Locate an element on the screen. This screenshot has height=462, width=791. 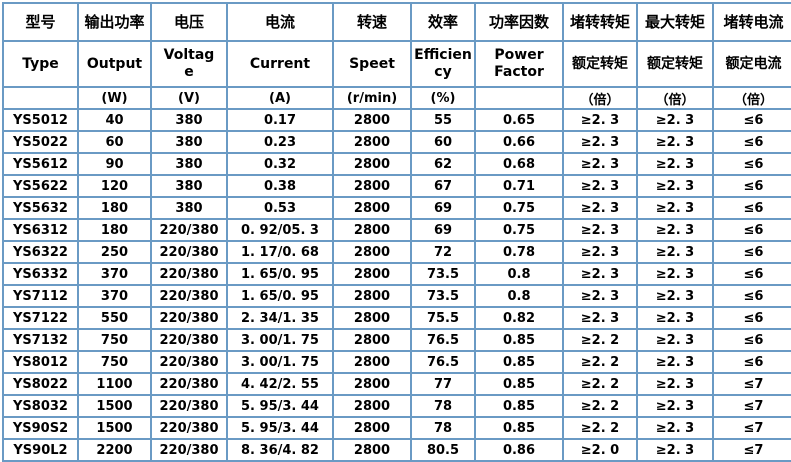
header-cn-efficiency: 效率 is located at coordinates (443, 22).